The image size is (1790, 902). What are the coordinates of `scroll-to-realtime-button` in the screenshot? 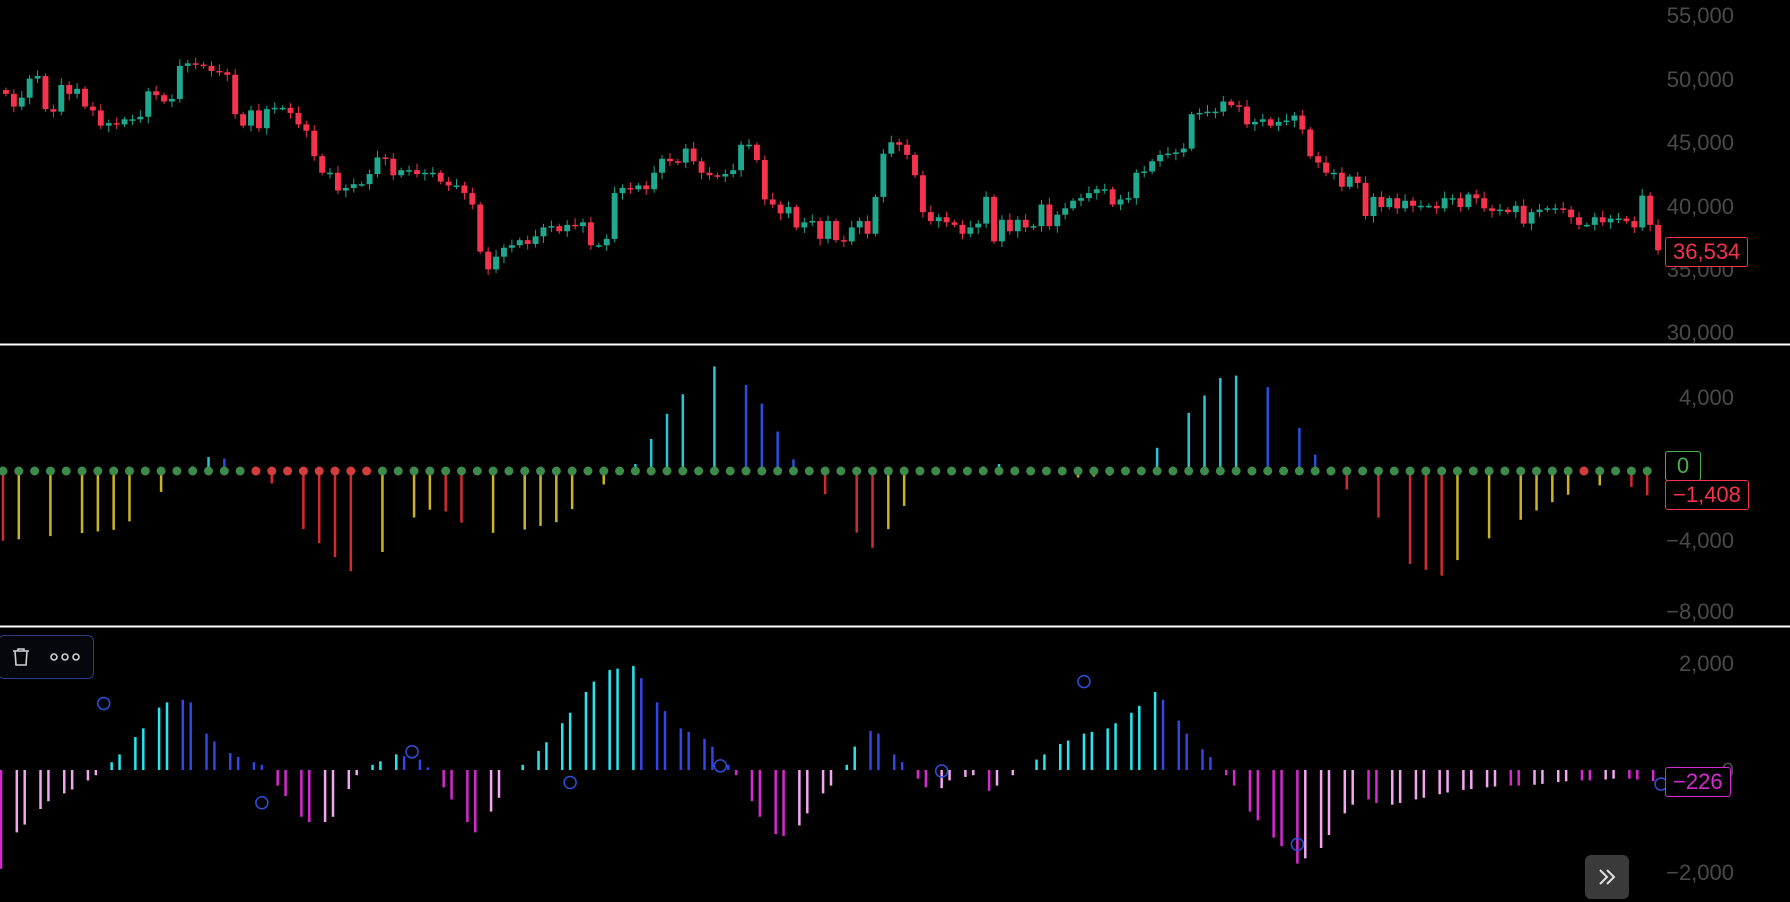 It's located at (1607, 877).